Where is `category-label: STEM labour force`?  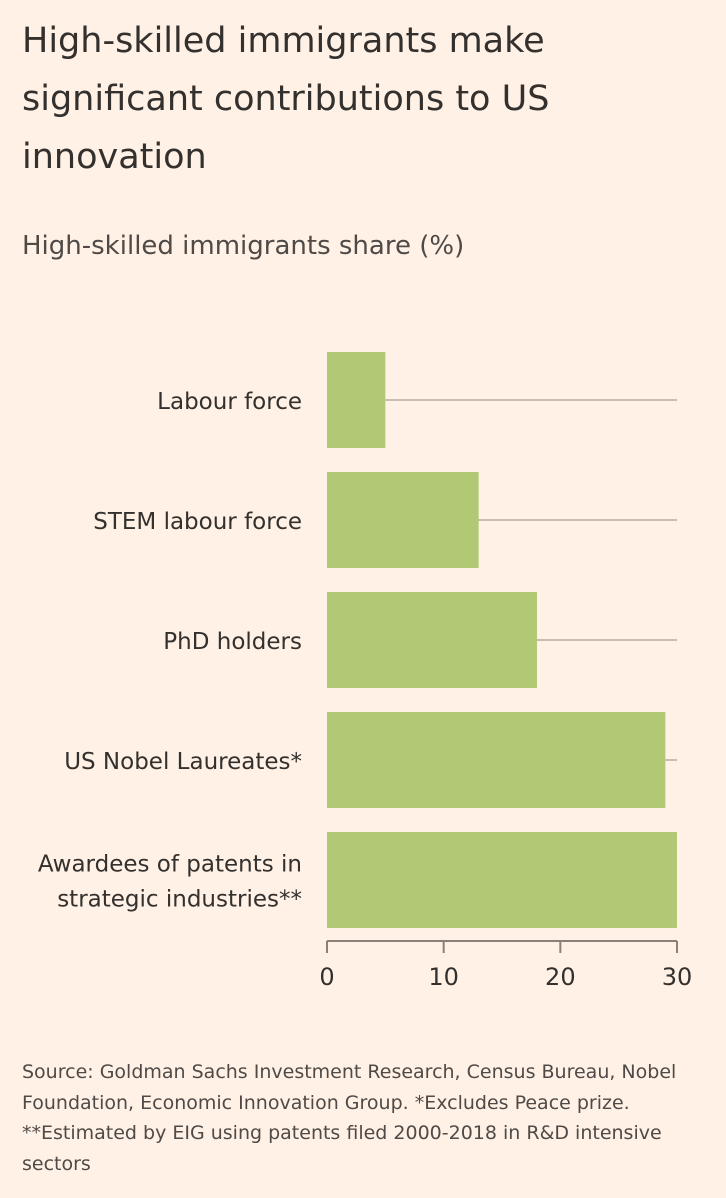
category-label: STEM labour force is located at coordinates (197, 522).